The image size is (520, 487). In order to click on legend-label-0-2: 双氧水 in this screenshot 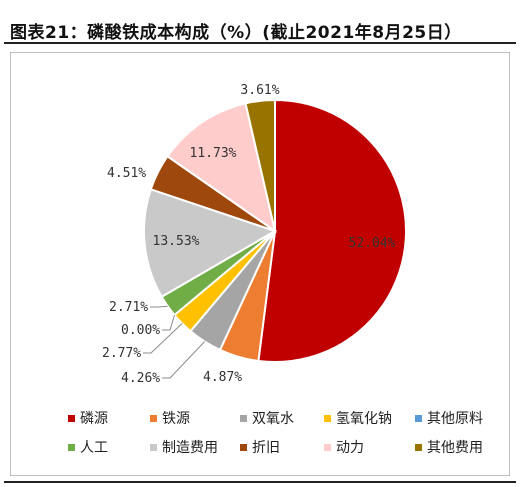, I will do `click(273, 419)`.